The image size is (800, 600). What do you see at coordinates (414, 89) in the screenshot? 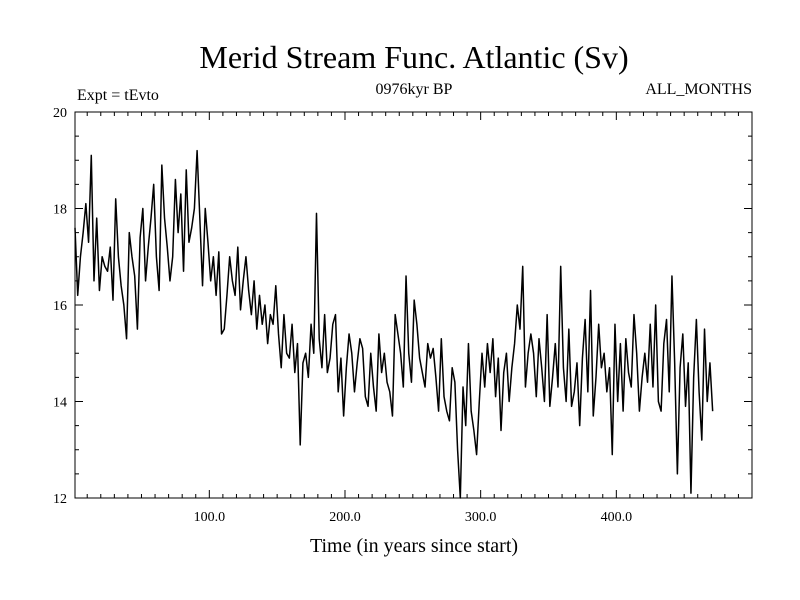
I see `period-label: 0976kyr BP` at bounding box center [414, 89].